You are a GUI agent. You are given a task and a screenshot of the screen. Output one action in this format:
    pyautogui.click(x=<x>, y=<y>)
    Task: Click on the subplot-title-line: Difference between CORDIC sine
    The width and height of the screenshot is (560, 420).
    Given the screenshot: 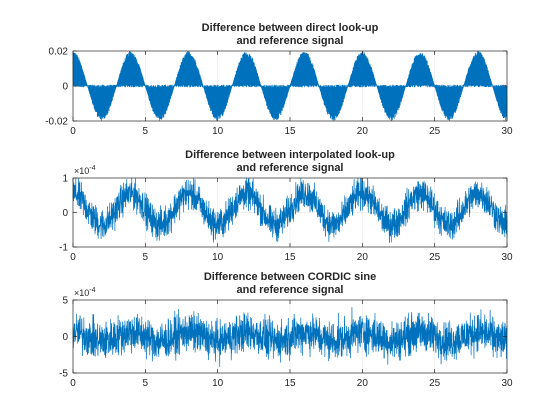 What is the action you would take?
    pyautogui.click(x=290, y=277)
    